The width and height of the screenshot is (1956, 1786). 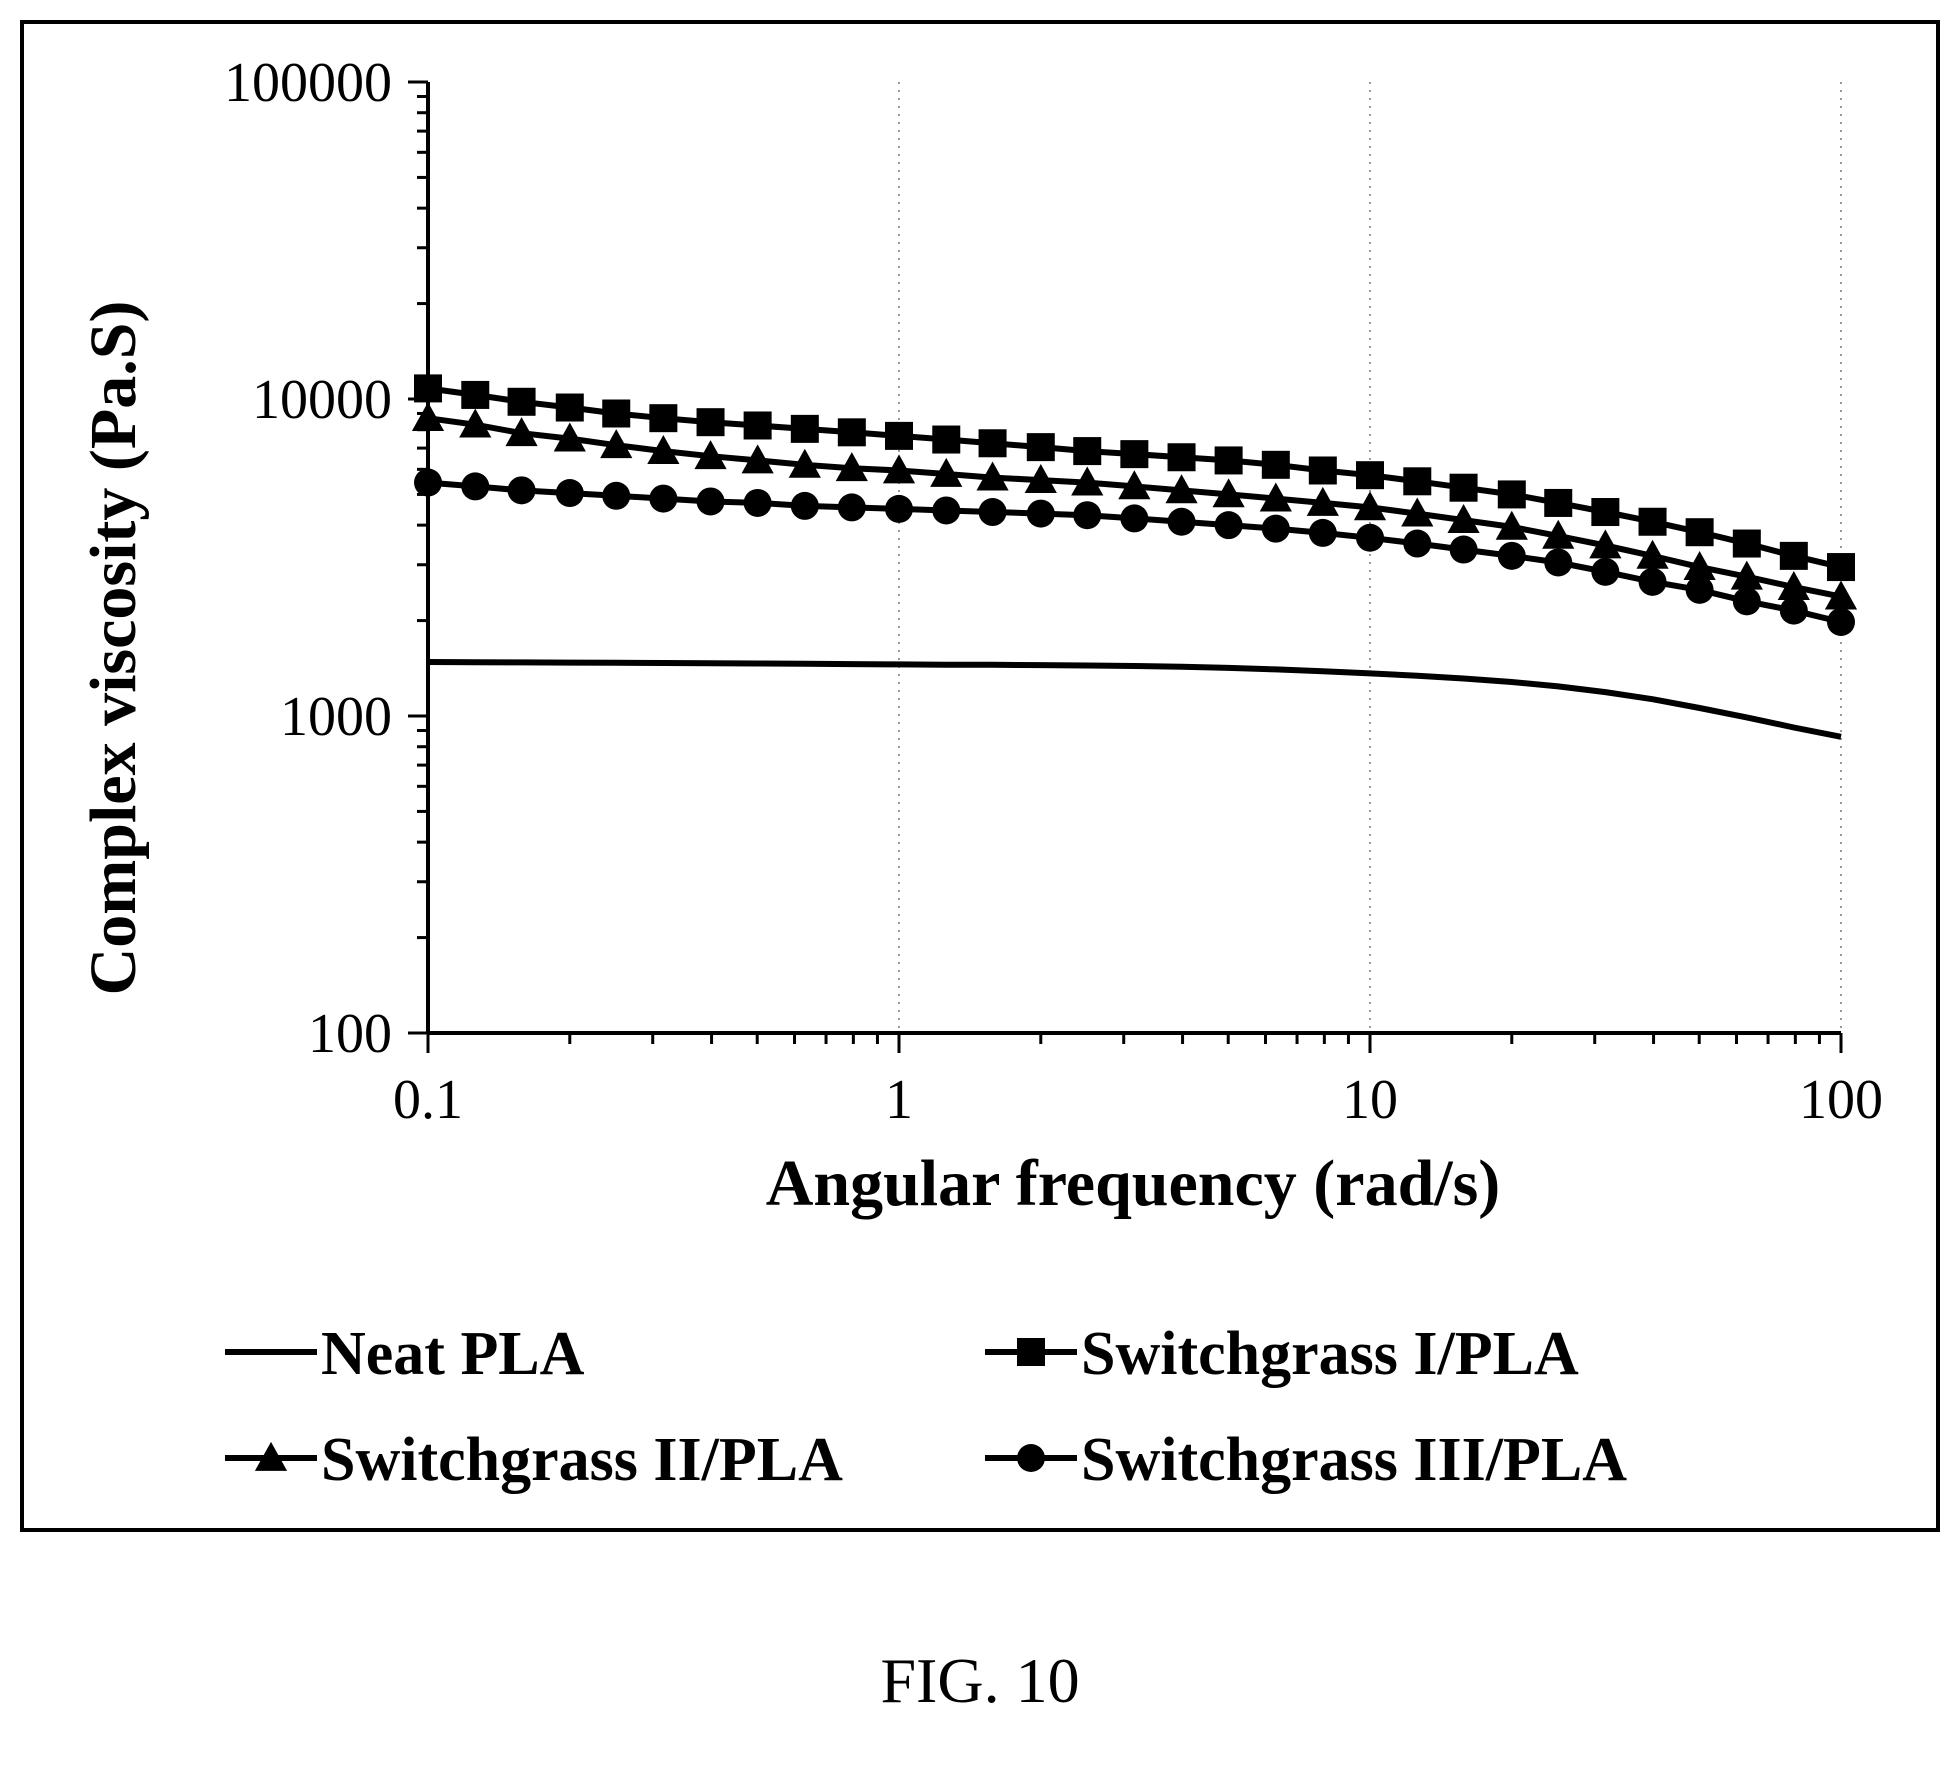 I want to click on legend-label: Switchgrass III/PLA, so click(x=1354, y=1460).